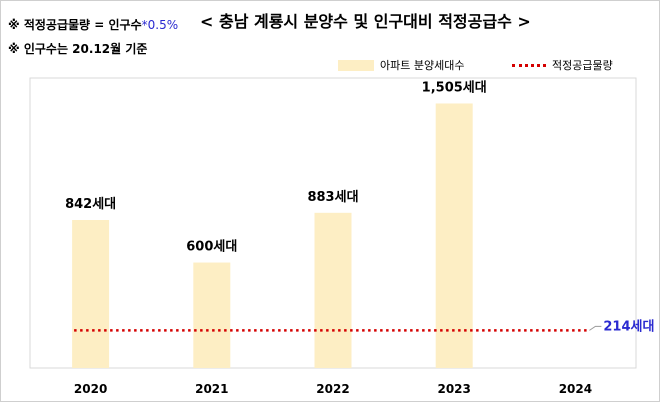 The height and width of the screenshot is (402, 660). Describe the element at coordinates (91, 294) in the screenshot. I see `bar-2020` at that location.